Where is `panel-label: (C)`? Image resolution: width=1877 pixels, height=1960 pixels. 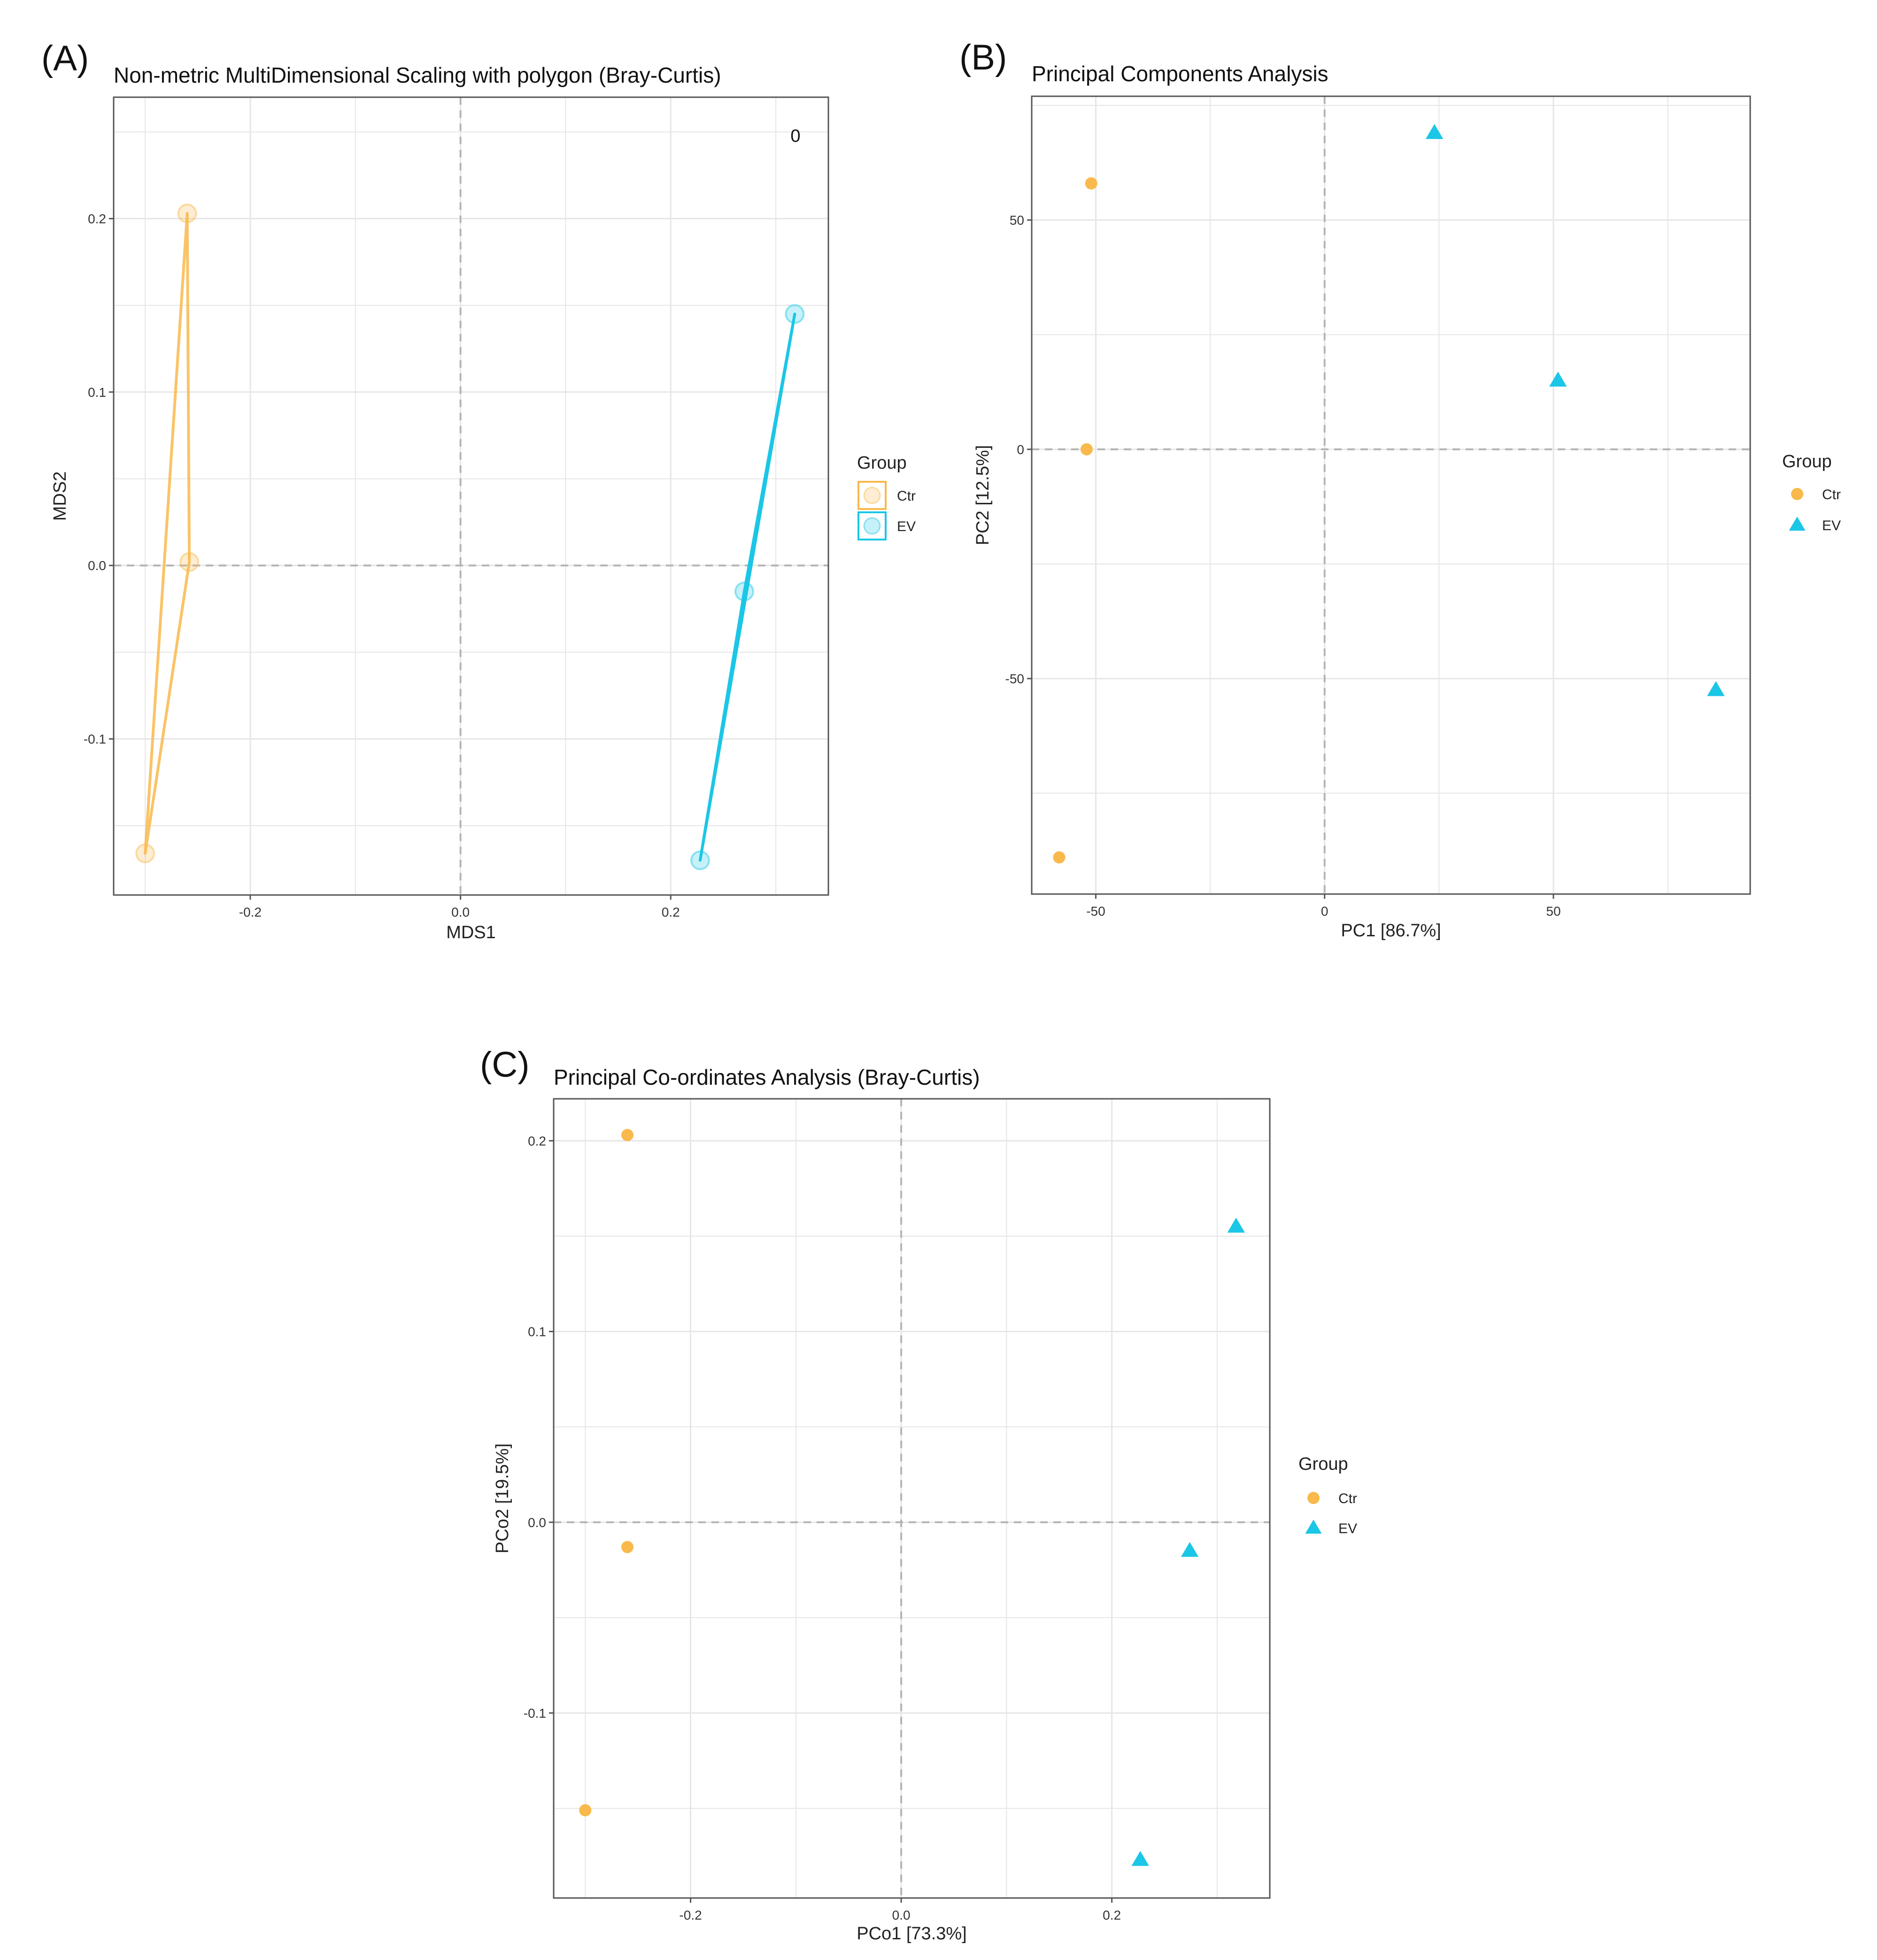
panel-label: (C) is located at coordinates (505, 1065).